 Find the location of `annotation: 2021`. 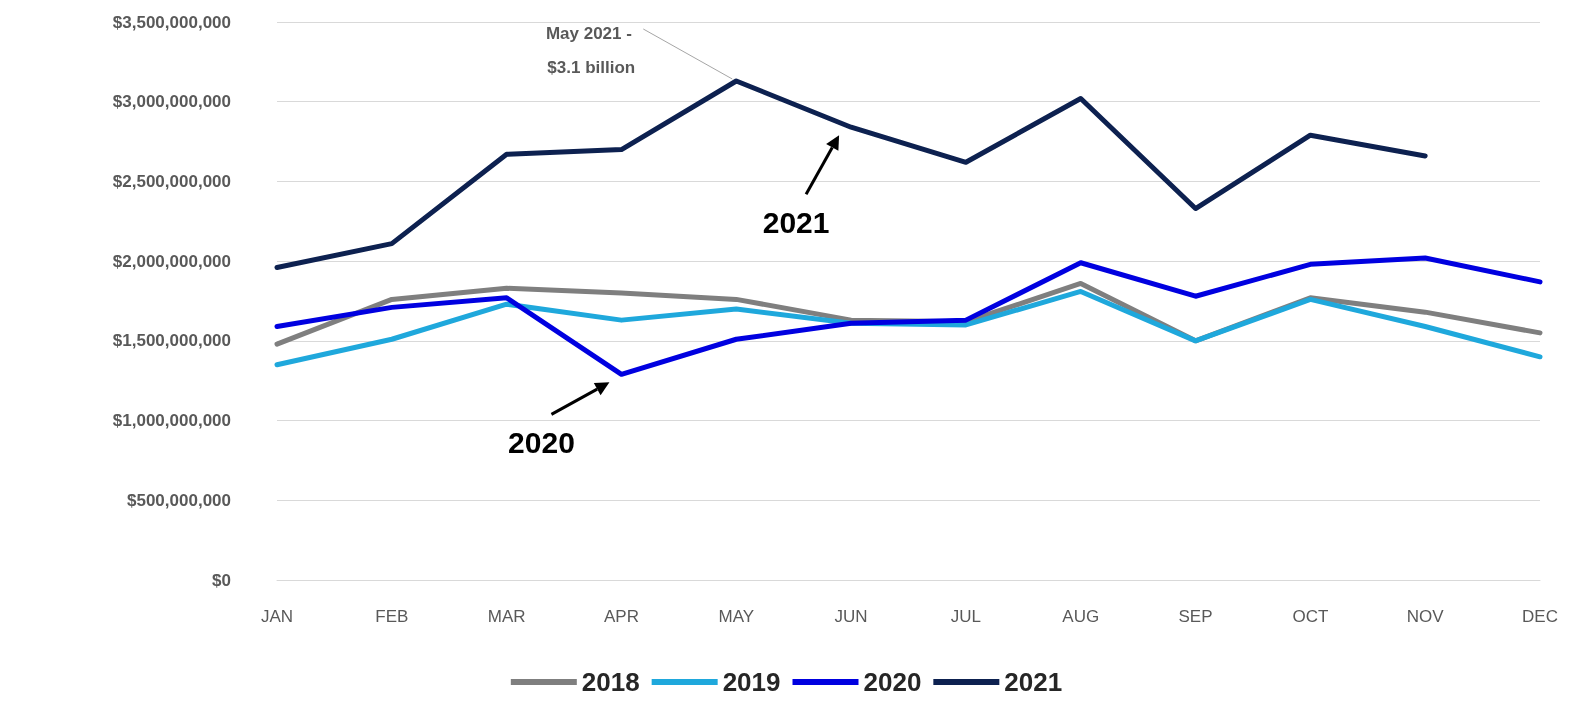

annotation: 2021 is located at coordinates (796, 222).